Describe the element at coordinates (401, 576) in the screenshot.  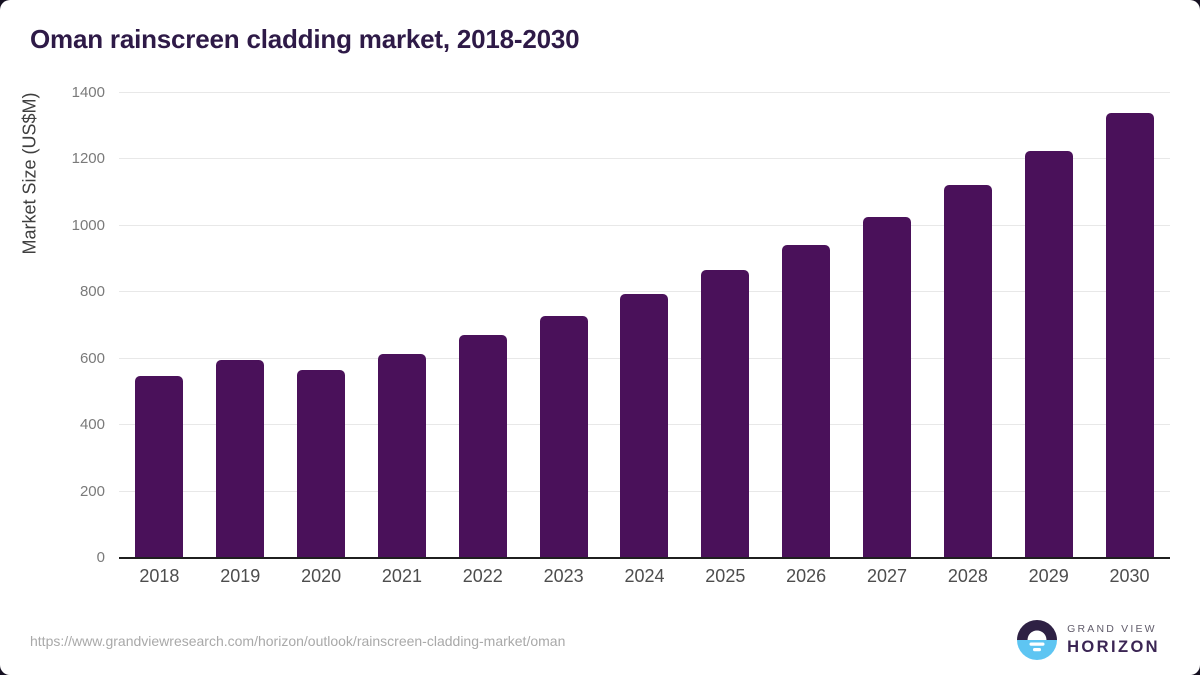
I see `x-tick-2021: 2021` at that location.